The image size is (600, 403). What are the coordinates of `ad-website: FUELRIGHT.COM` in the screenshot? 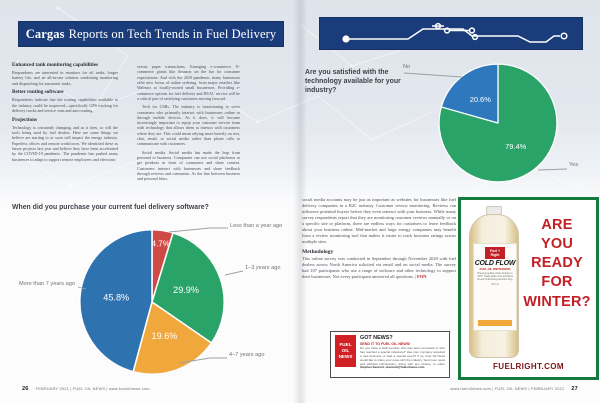 It's located at (528, 366).